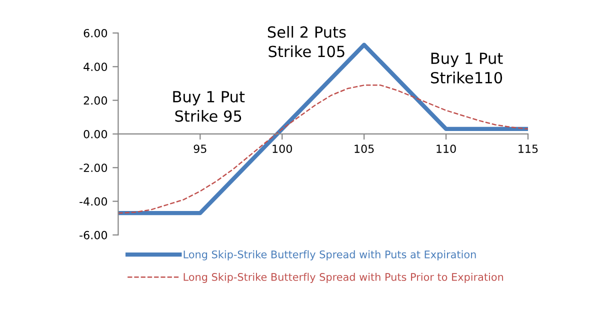 The height and width of the screenshot is (330, 600). I want to click on annotation: Sell 2 Puts Strike 105, so click(307, 42).